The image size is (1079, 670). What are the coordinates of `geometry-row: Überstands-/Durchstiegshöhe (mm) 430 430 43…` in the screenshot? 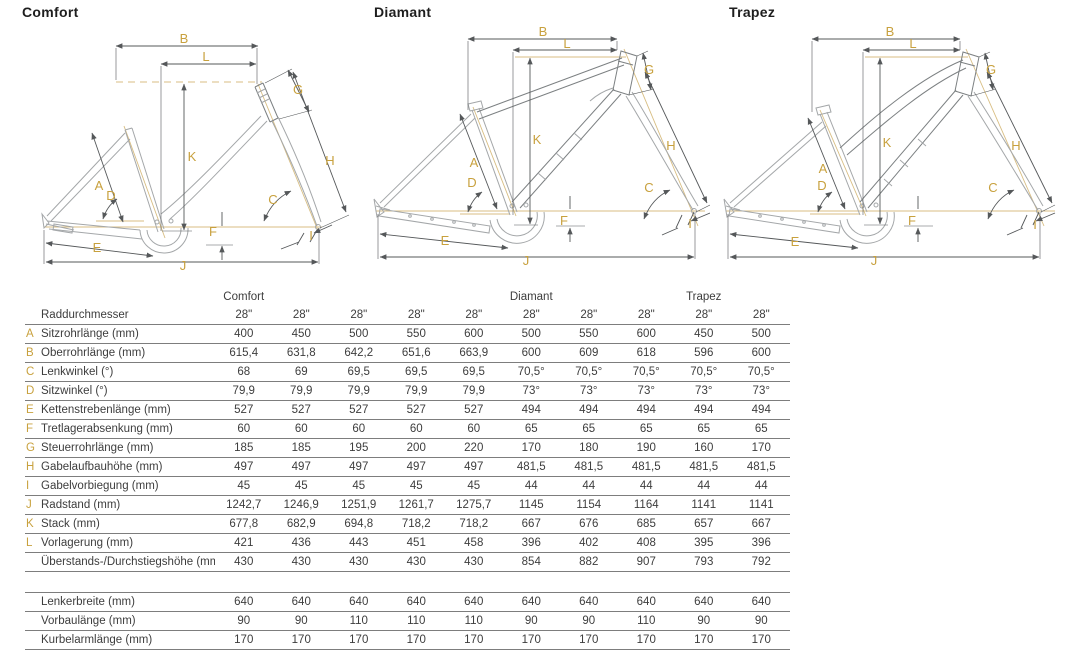 It's located at (407, 562).